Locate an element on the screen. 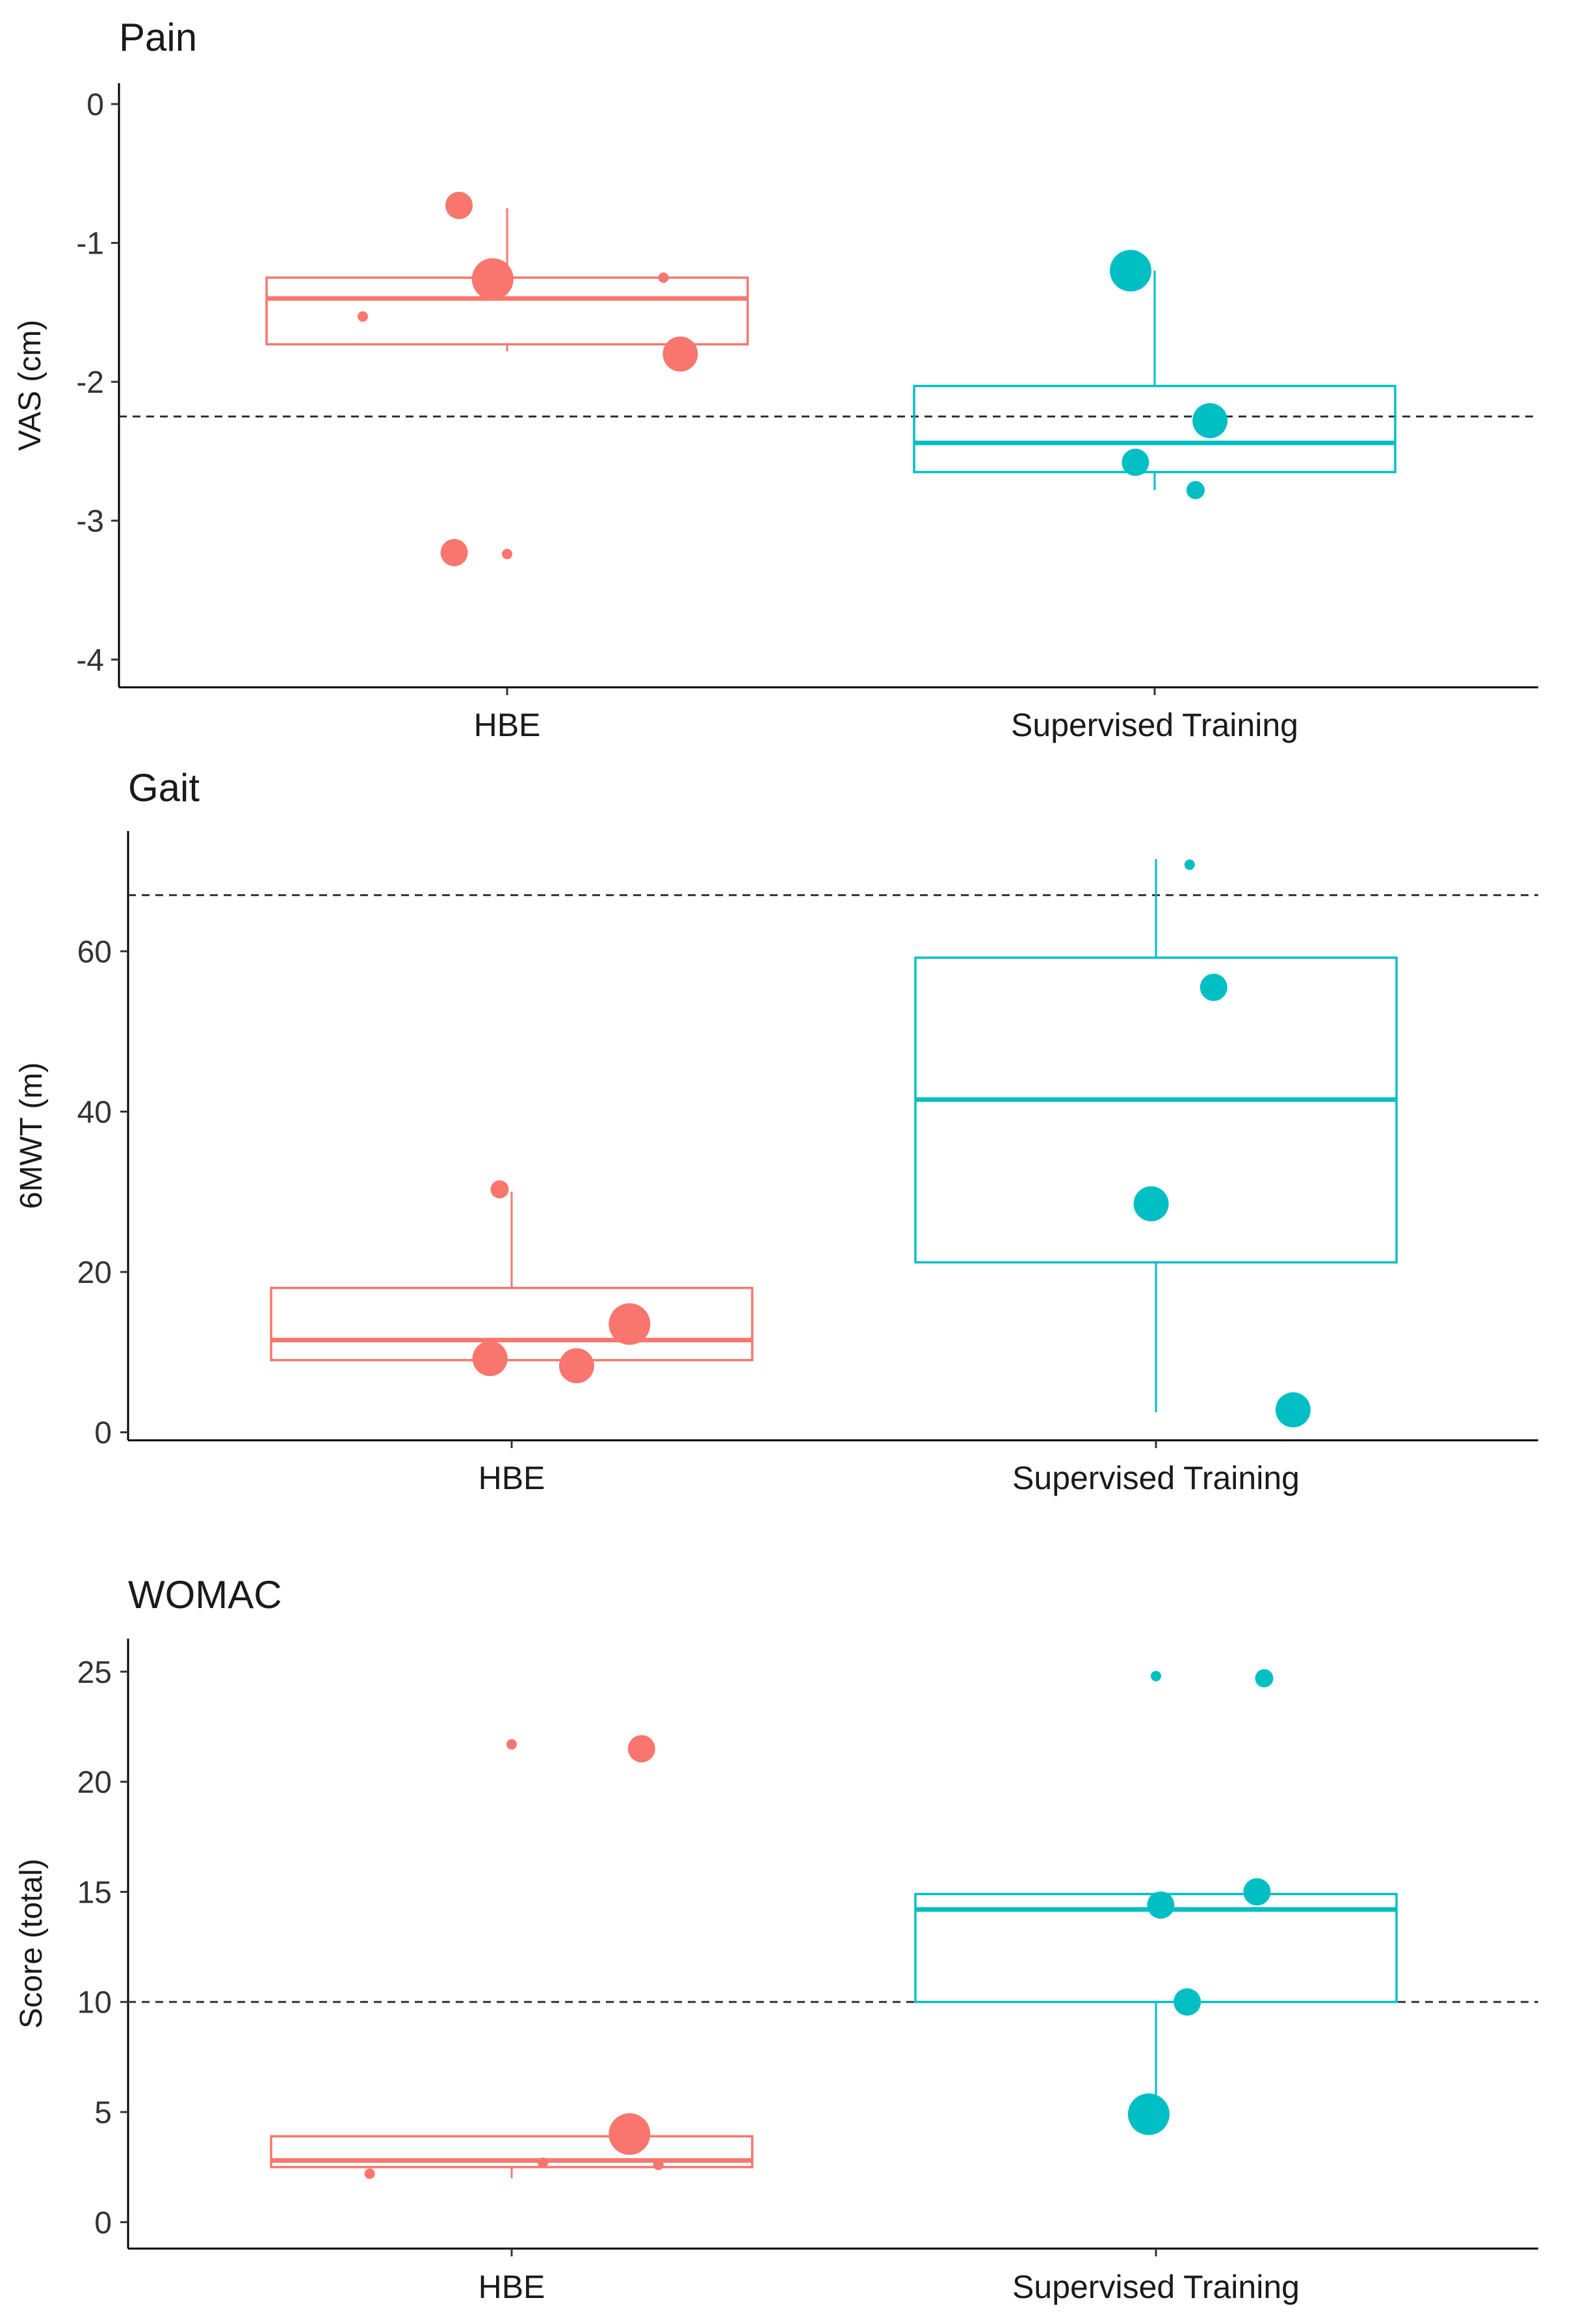 The height and width of the screenshot is (2324, 1587). y-tick-label: 10 is located at coordinates (94, 2003).